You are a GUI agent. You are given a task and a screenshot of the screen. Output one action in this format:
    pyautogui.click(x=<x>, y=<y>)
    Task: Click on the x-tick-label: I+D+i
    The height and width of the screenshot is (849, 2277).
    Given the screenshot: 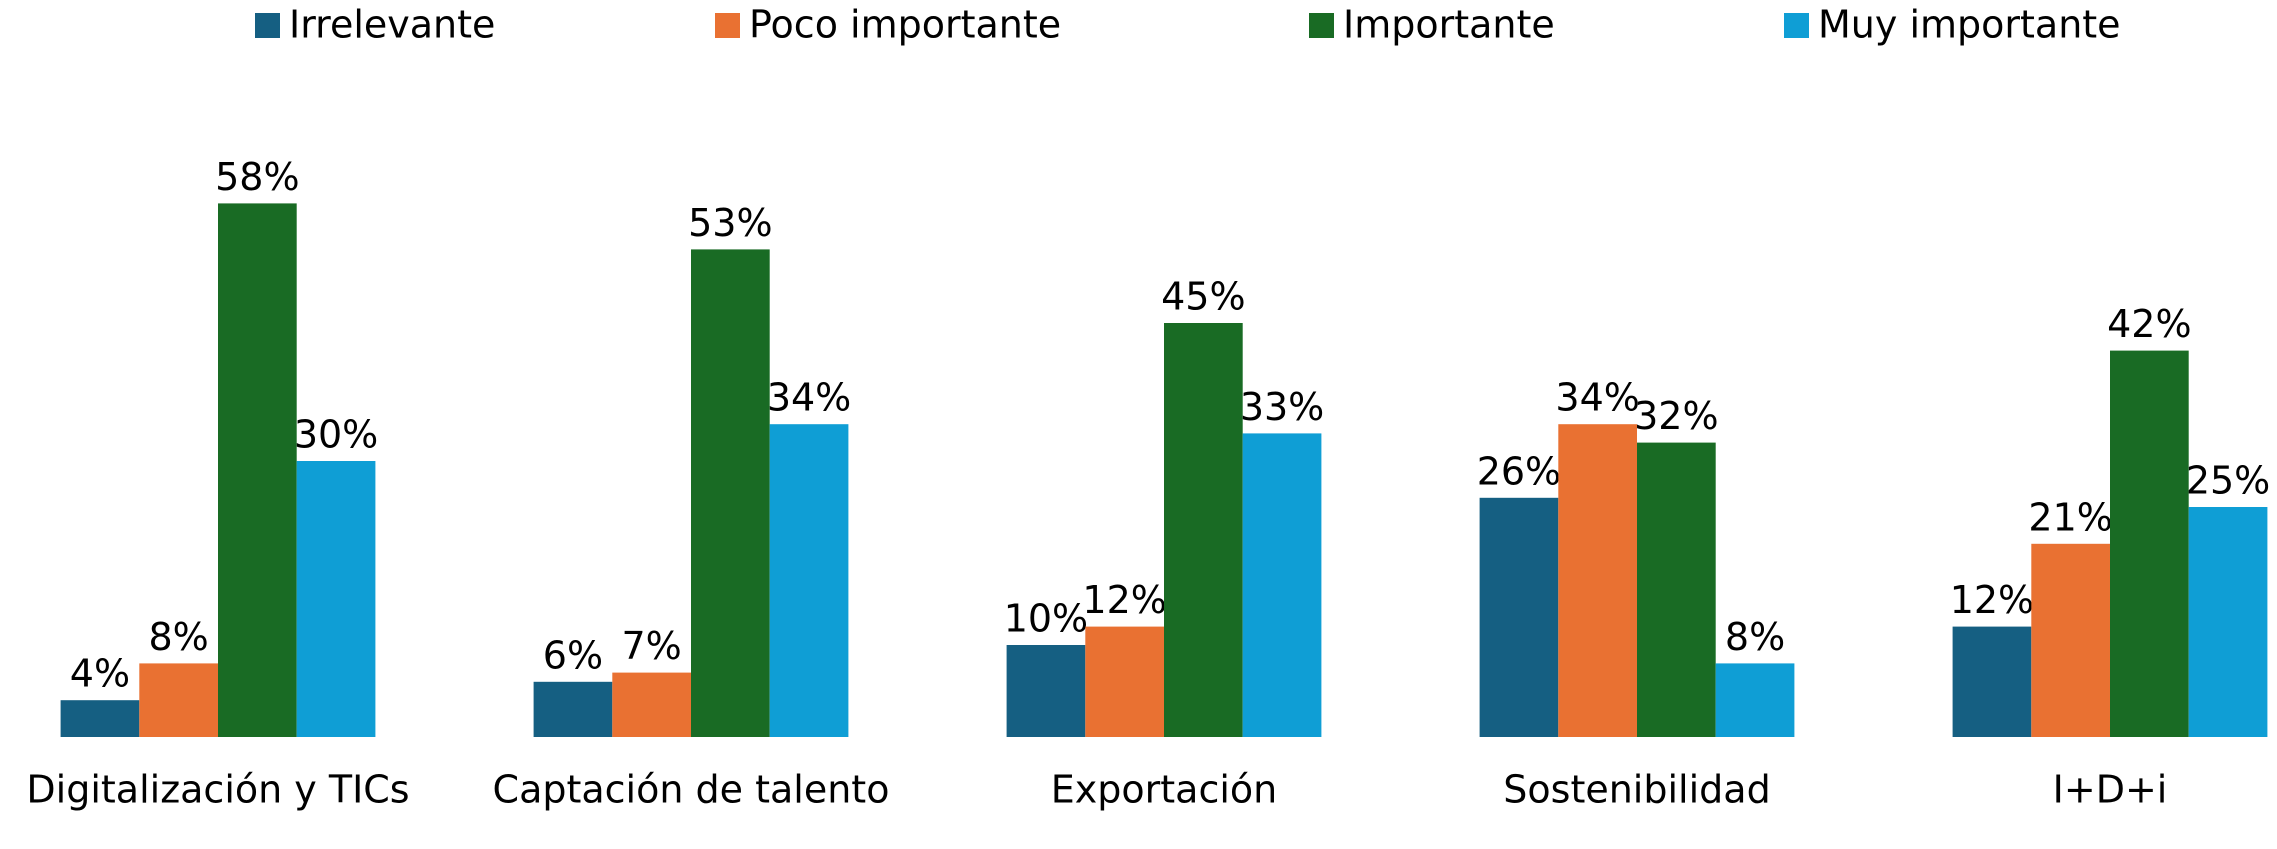 What is the action you would take?
    pyautogui.click(x=2110, y=790)
    